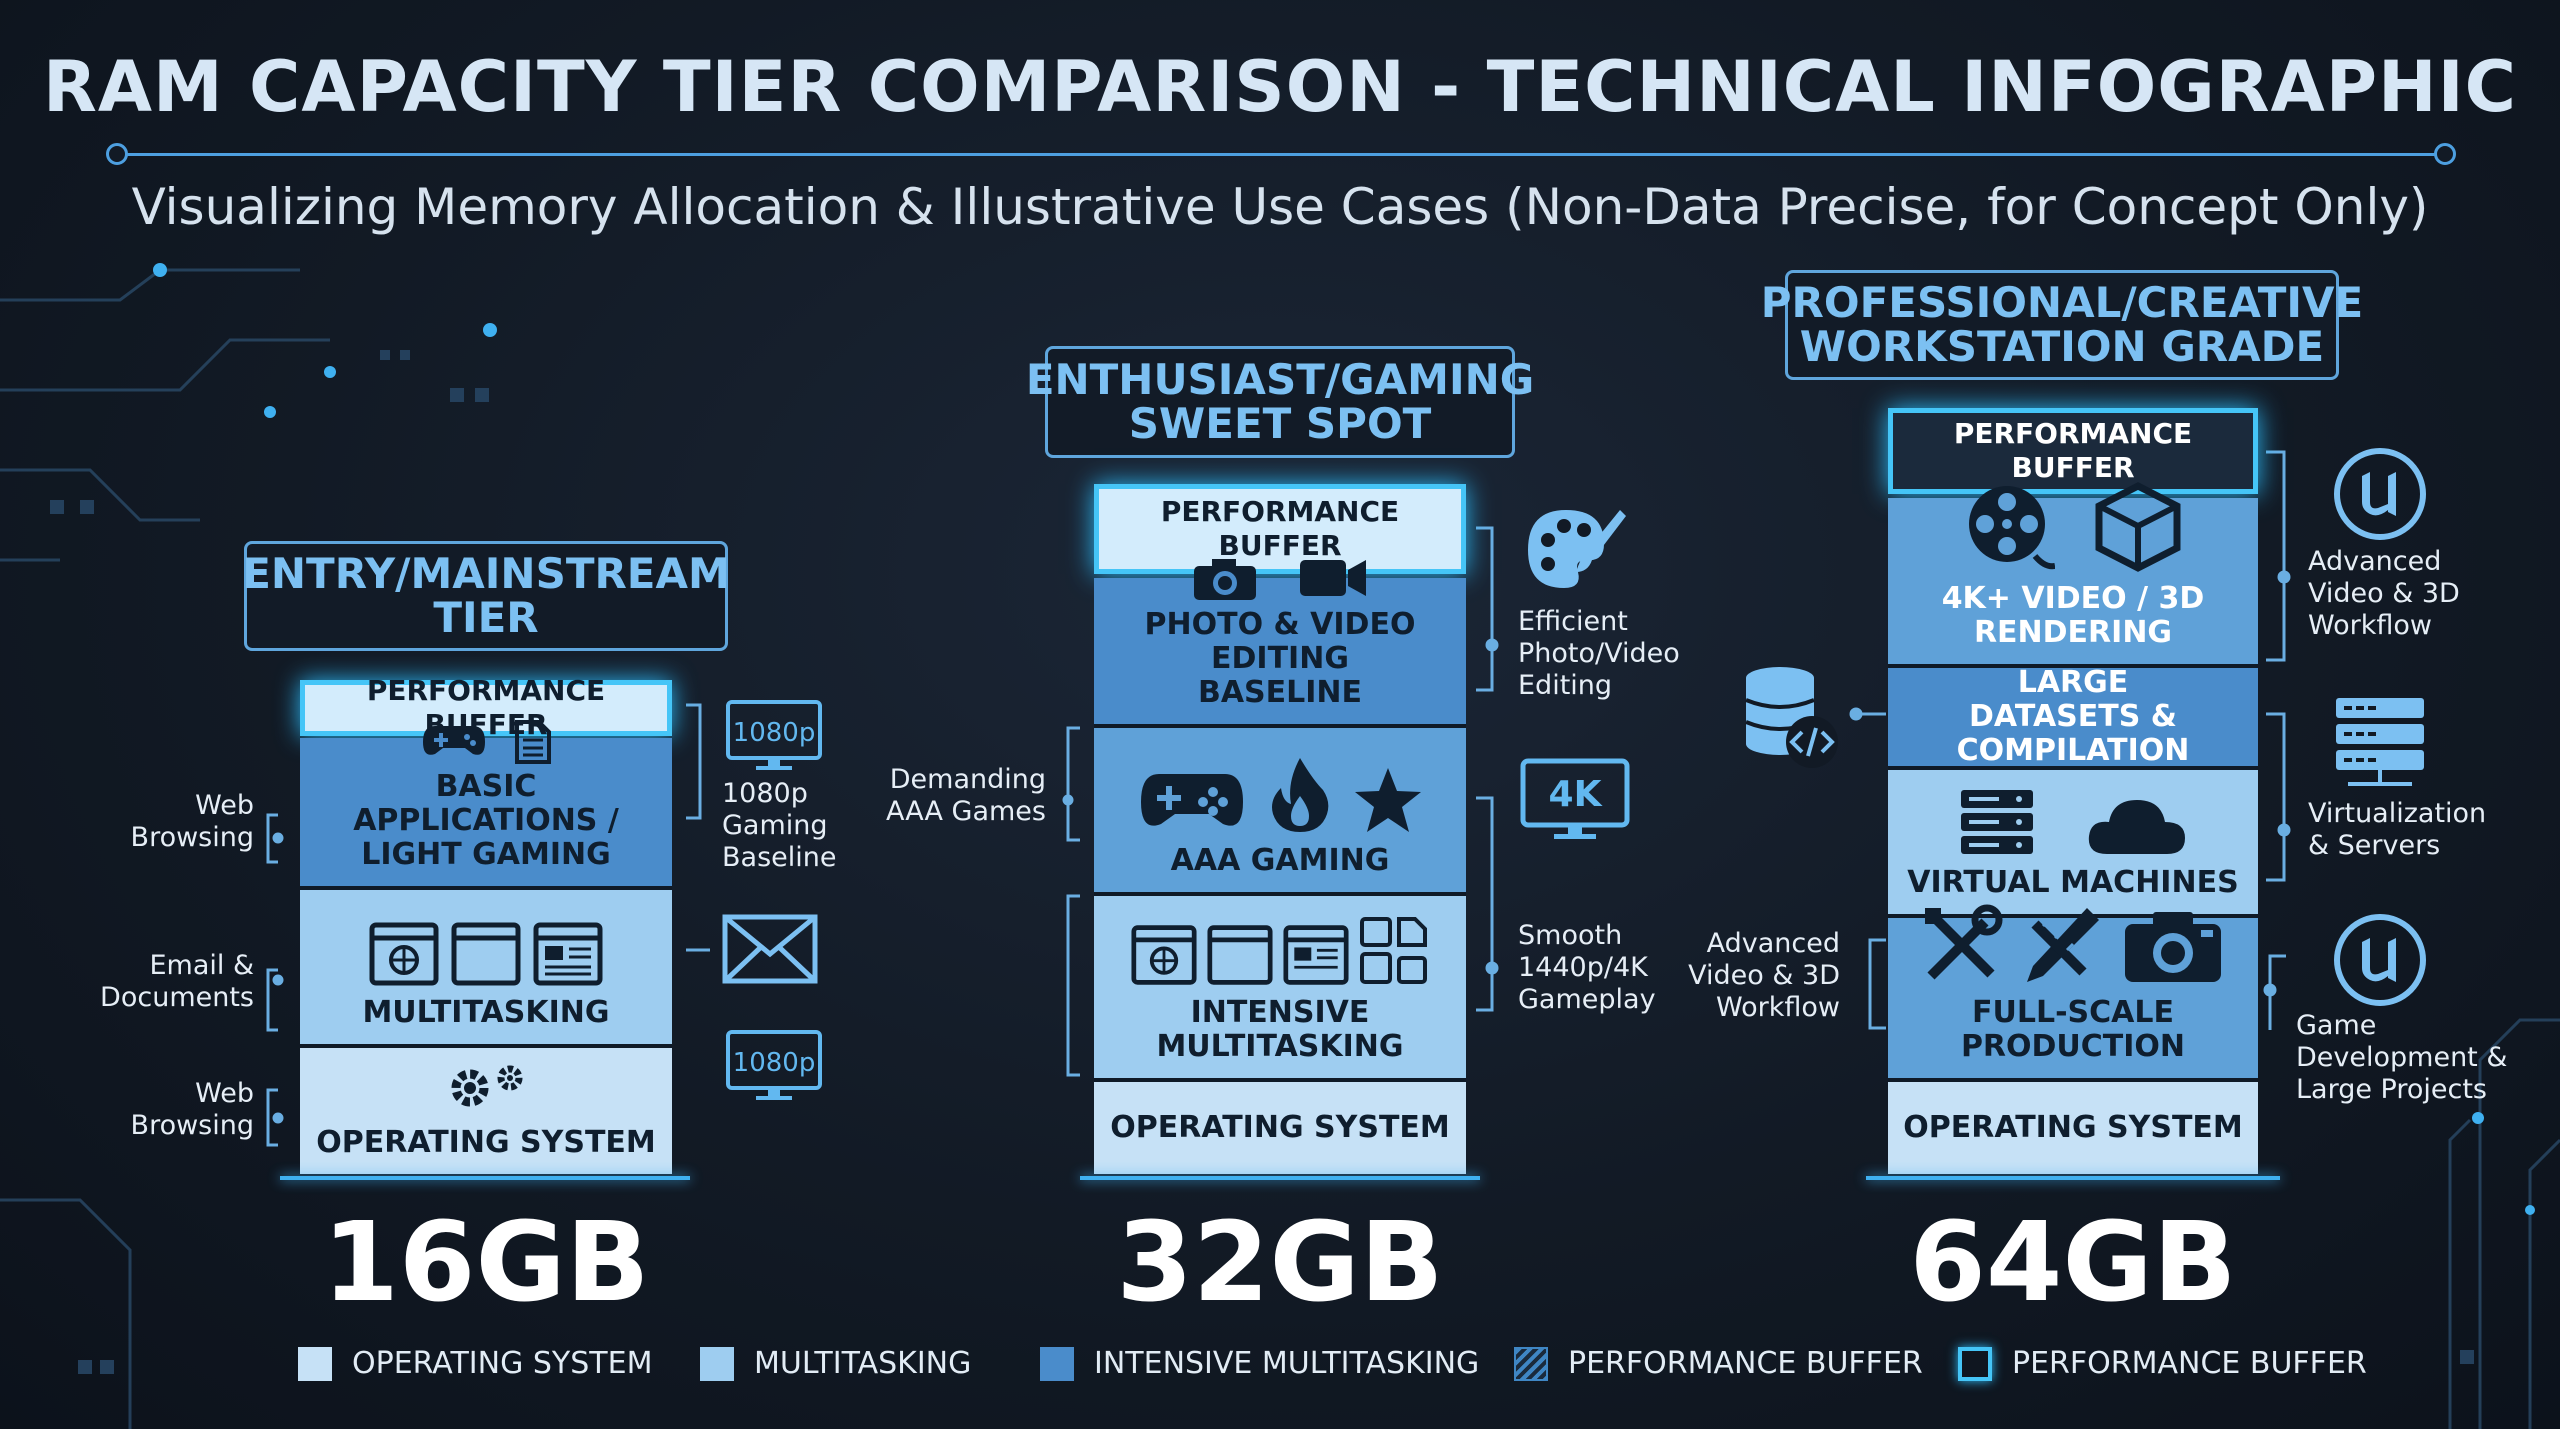  I want to click on segment-intensive-multitasking: INTENSIVE MULTITASKING, so click(1280, 985).